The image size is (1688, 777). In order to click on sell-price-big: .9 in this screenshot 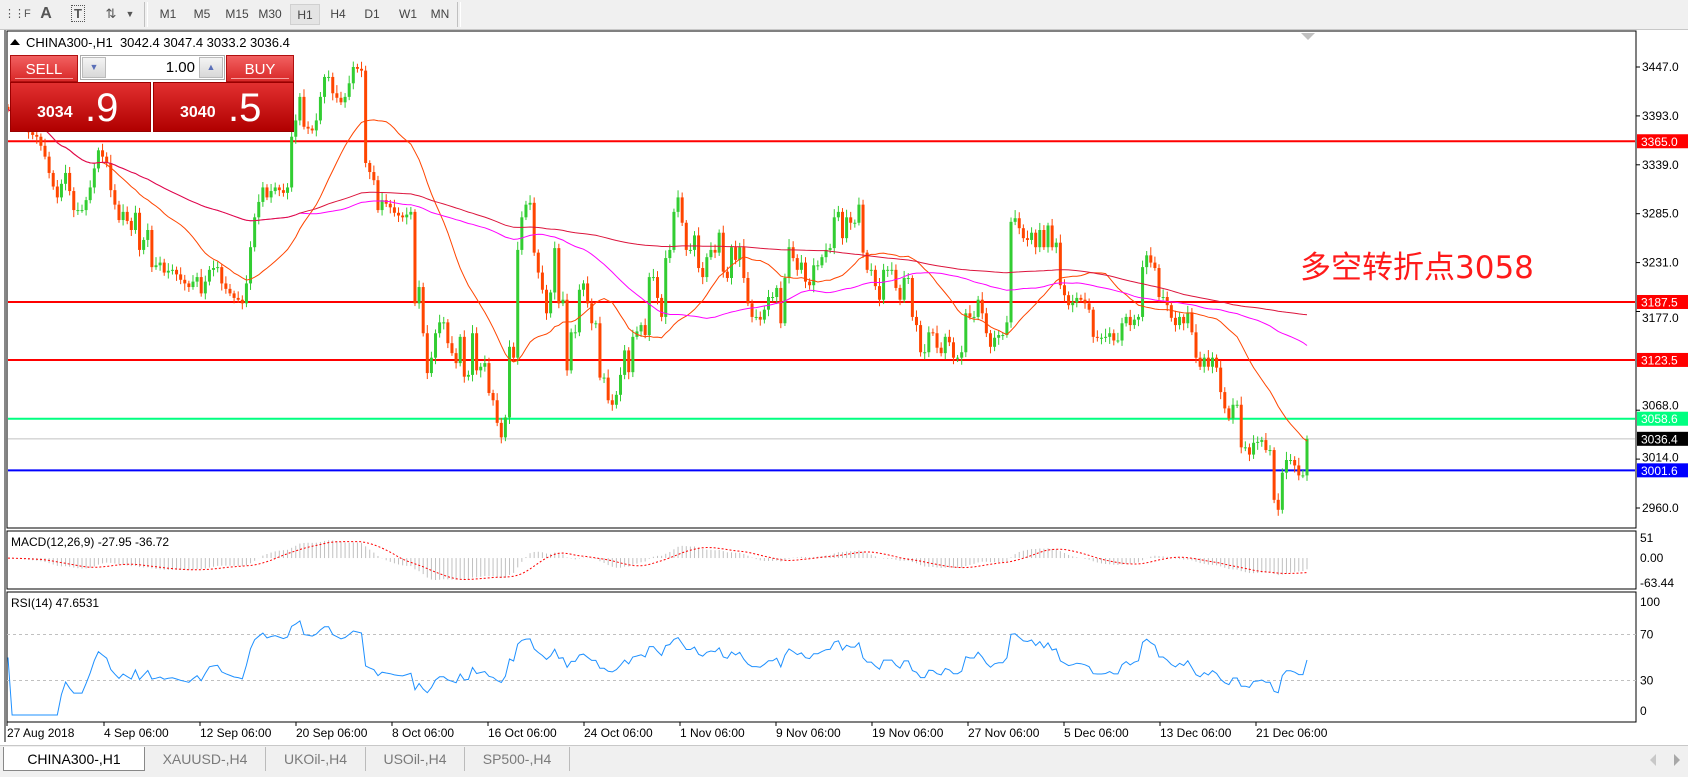, I will do `click(102, 108)`.